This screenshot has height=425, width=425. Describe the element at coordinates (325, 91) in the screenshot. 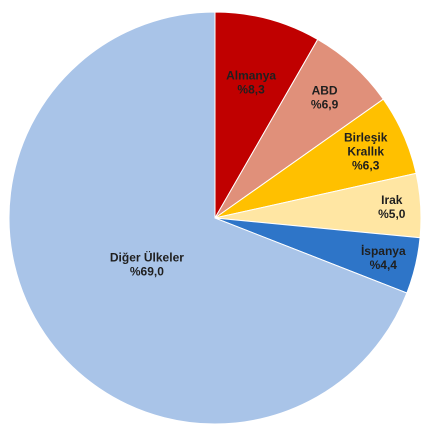

I see `slice-category-label: ABD` at that location.